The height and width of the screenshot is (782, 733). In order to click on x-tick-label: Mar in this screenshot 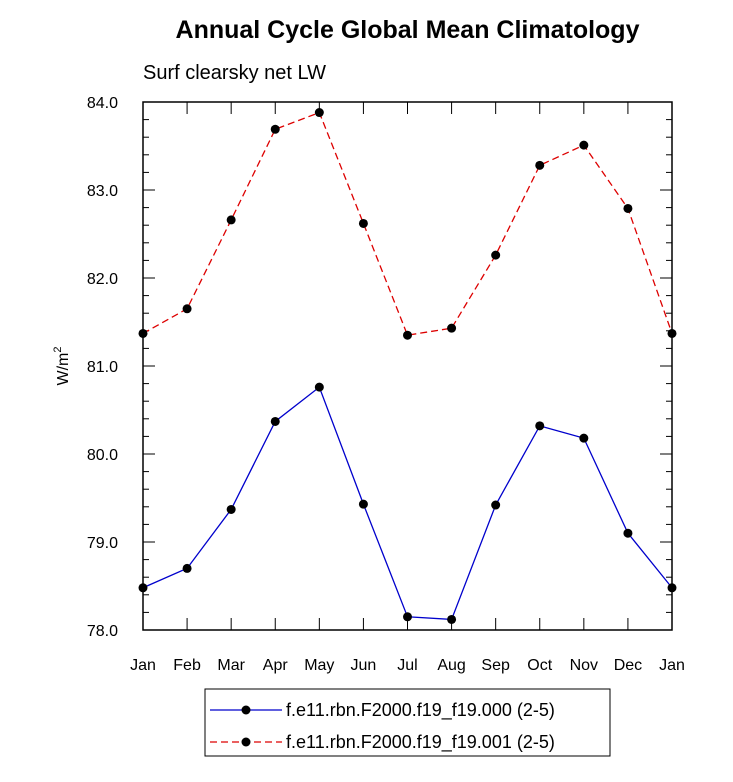, I will do `click(231, 665)`.